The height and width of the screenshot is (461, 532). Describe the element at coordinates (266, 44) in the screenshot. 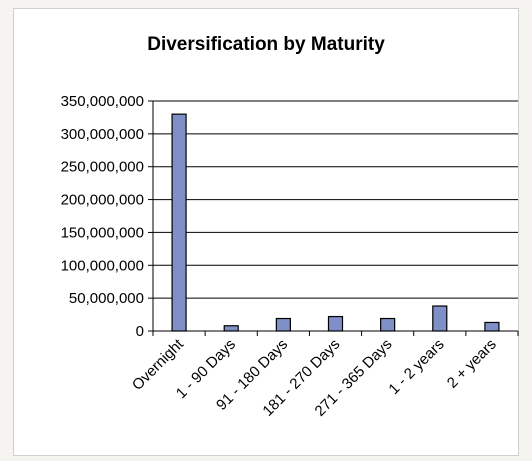

I see `chart-title: Diversification by Maturity` at that location.